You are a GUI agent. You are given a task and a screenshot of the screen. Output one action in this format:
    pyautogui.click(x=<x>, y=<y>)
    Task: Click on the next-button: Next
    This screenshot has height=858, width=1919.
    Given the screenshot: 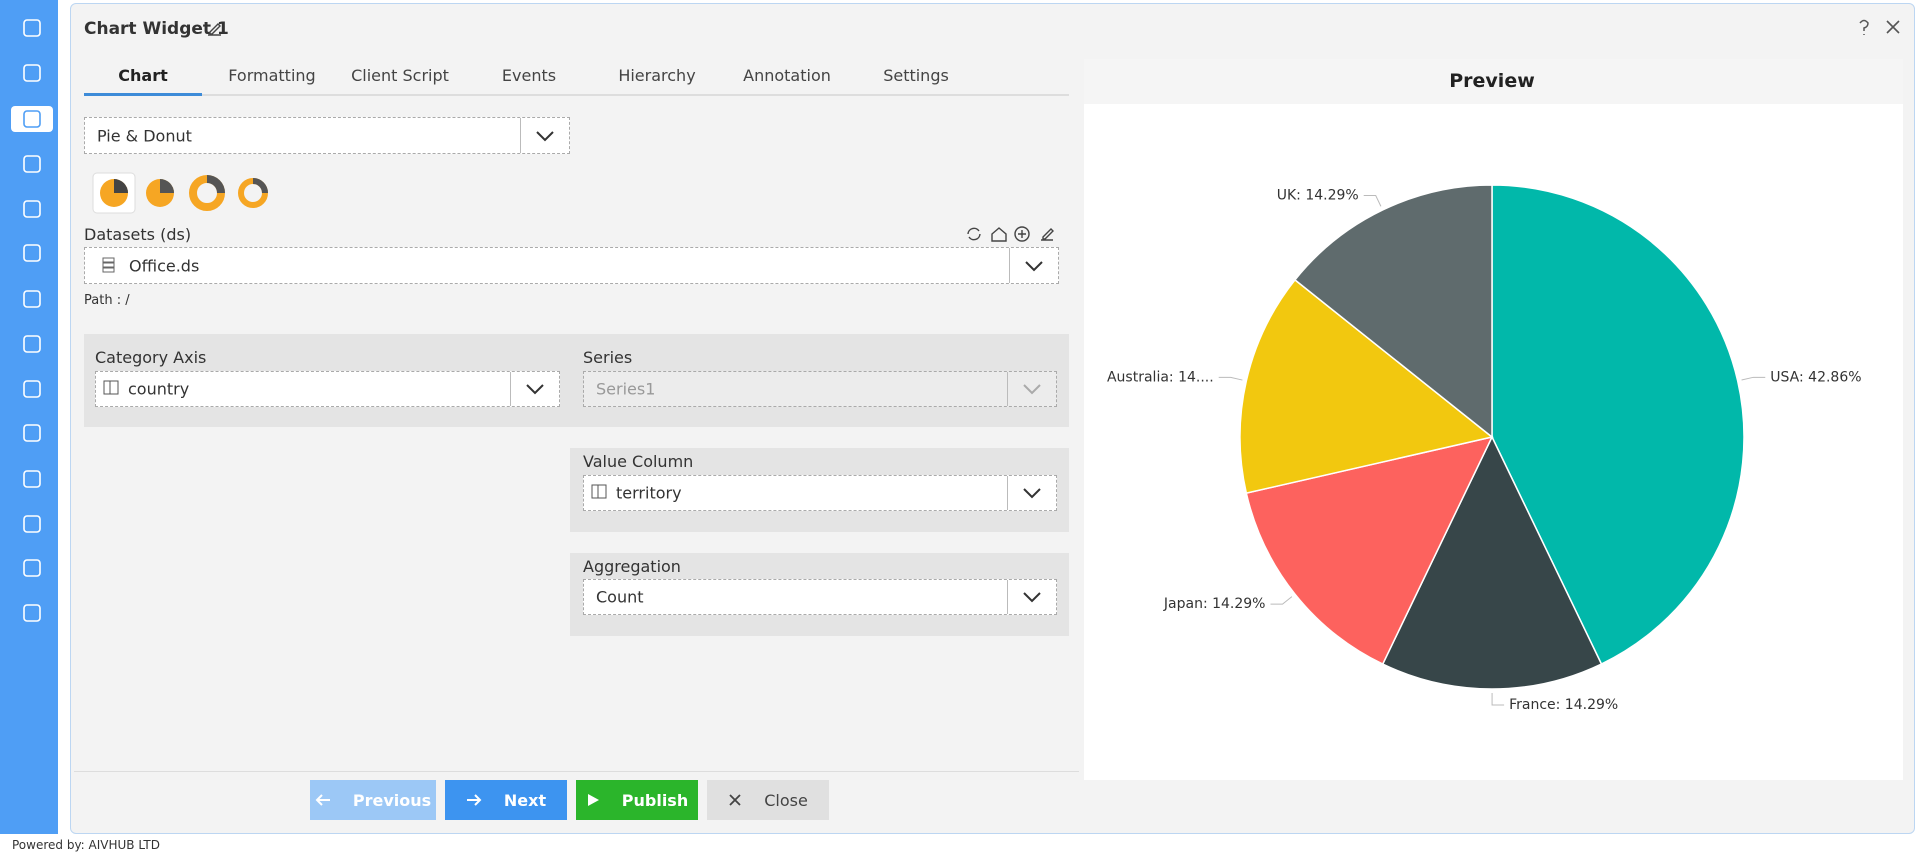 What is the action you would take?
    pyautogui.click(x=506, y=800)
    